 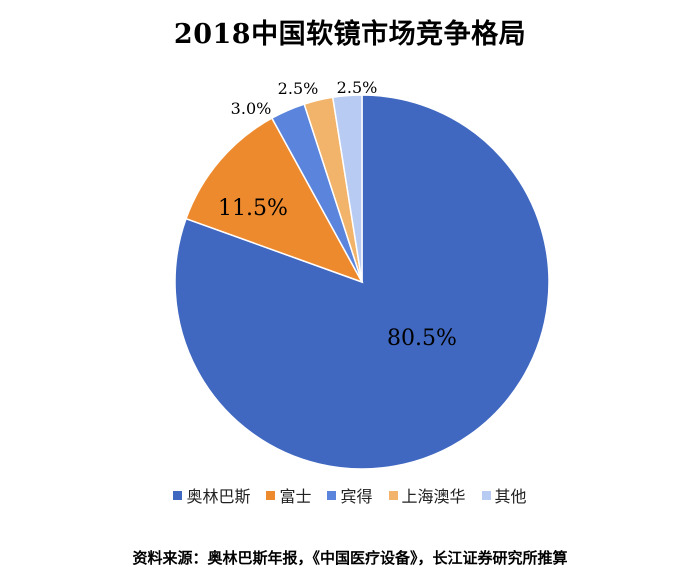 What do you see at coordinates (422, 338) in the screenshot?
I see `label-olympus: 80.5%` at bounding box center [422, 338].